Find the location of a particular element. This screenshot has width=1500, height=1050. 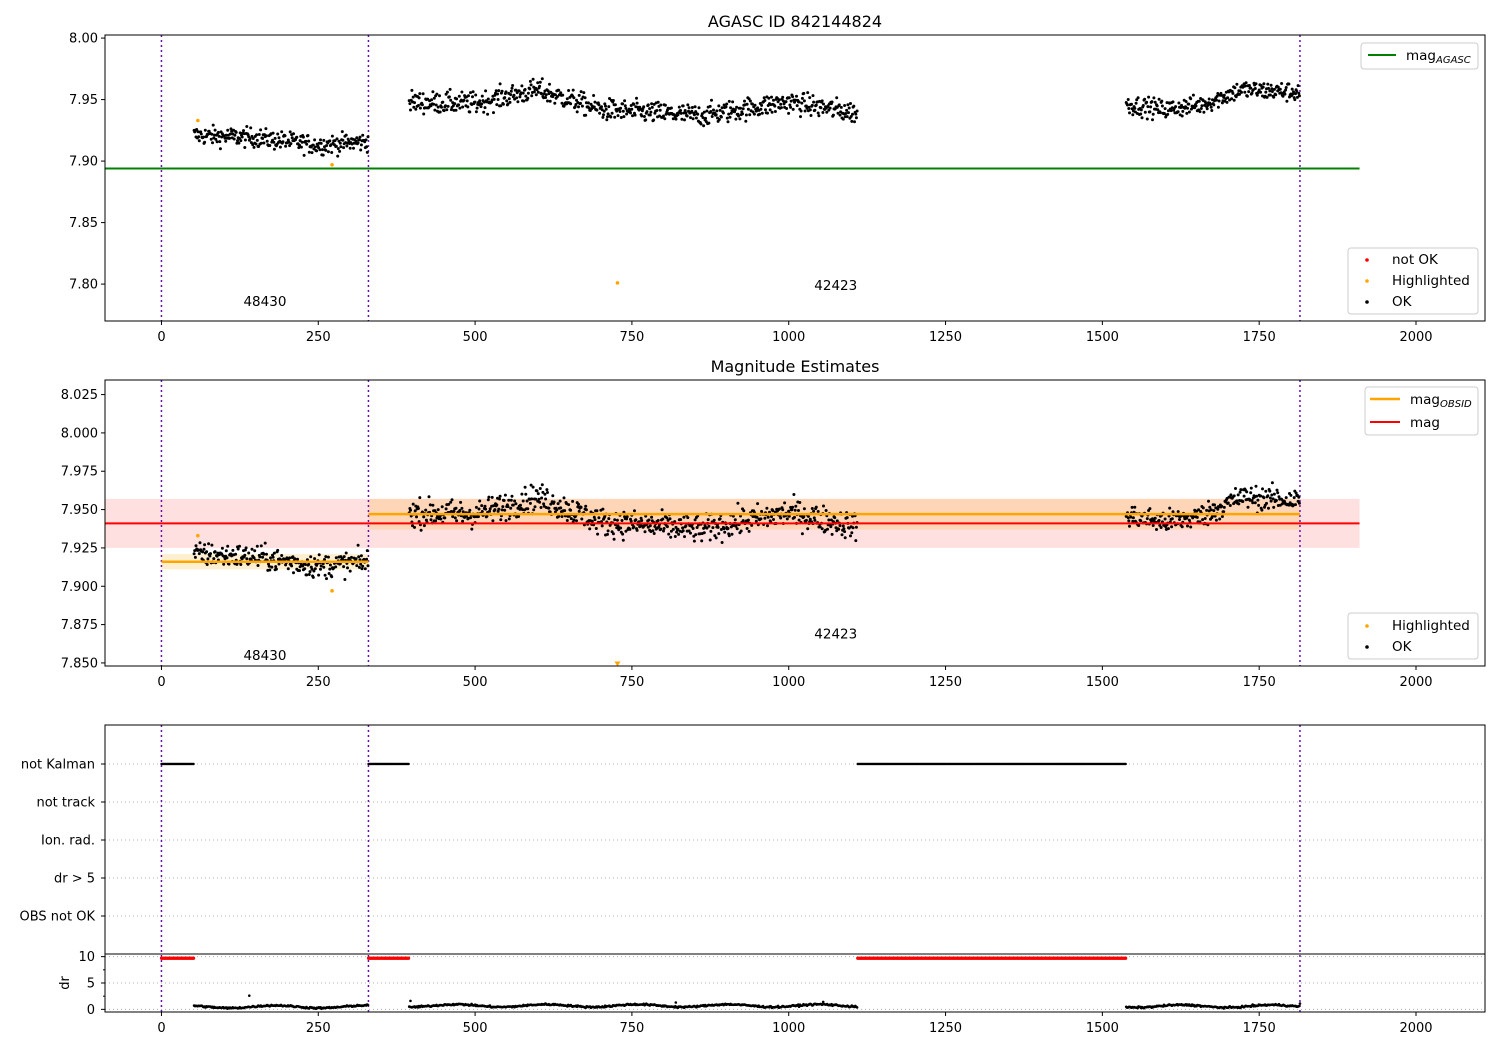

x-tick-label: 1500 is located at coordinates (1102, 682).